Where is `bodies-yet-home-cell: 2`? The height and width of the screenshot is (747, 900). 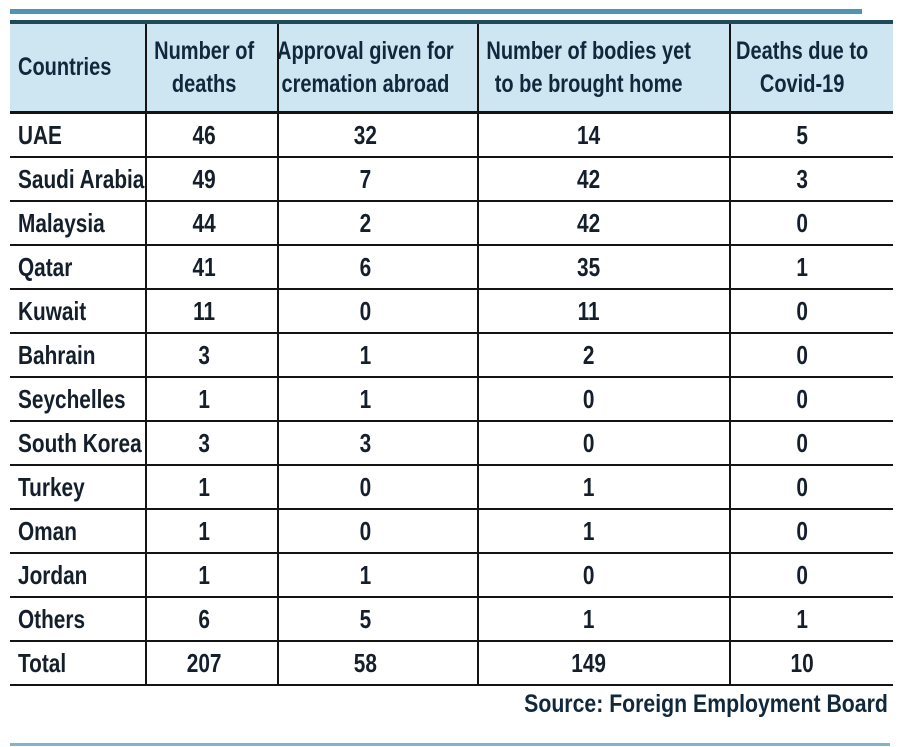 bodies-yet-home-cell: 2 is located at coordinates (603, 355).